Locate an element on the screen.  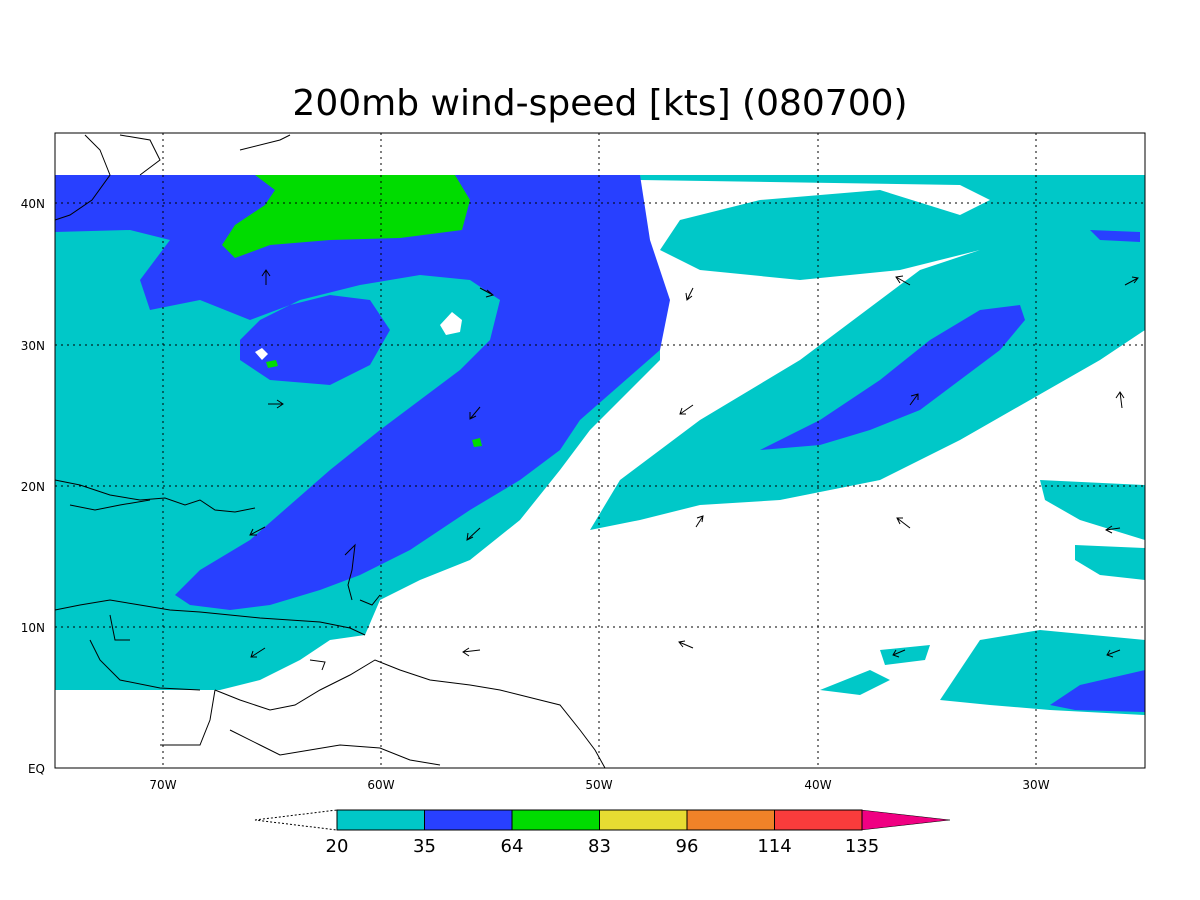
x-tick-label: 50W is located at coordinates (598, 785).